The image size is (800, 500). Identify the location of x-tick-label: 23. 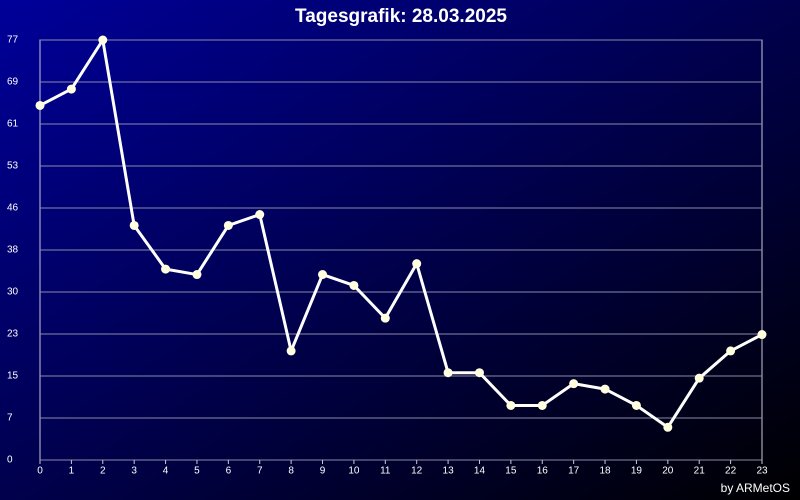
(762, 471).